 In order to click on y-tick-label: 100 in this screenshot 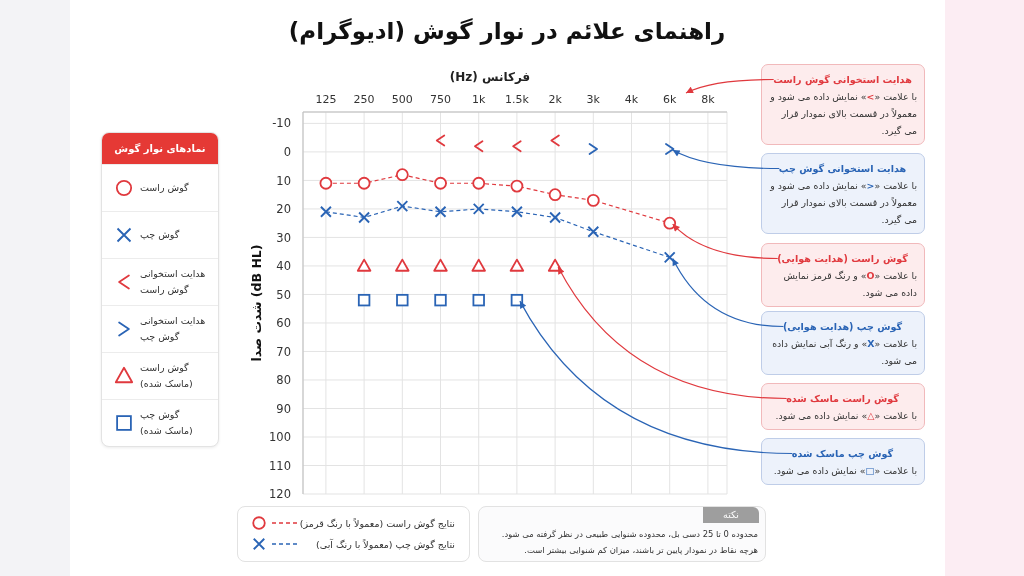, I will do `click(280, 437)`.